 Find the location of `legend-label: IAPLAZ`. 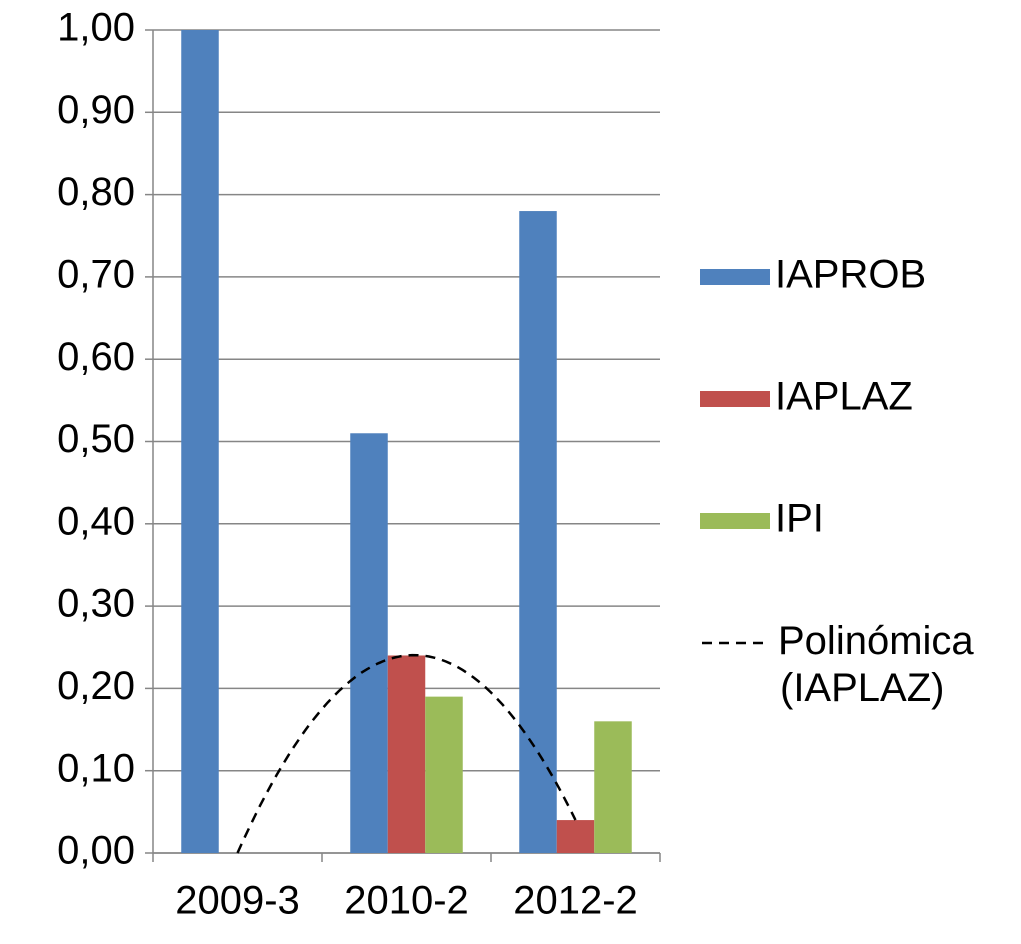

legend-label: IAPLAZ is located at coordinates (844, 397).